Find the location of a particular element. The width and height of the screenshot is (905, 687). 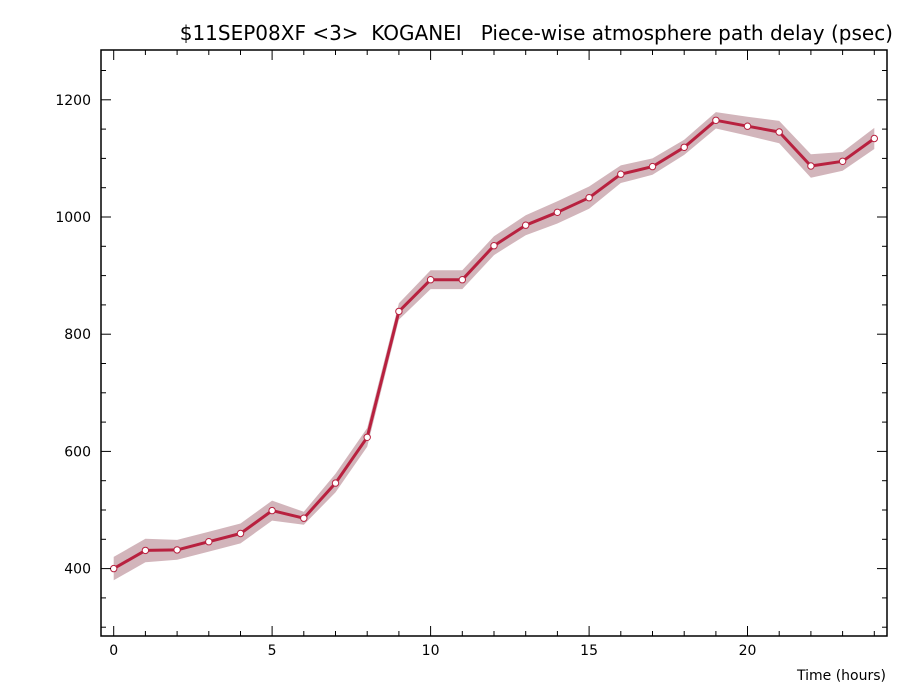

x-tick-label: 5 is located at coordinates (272, 651).